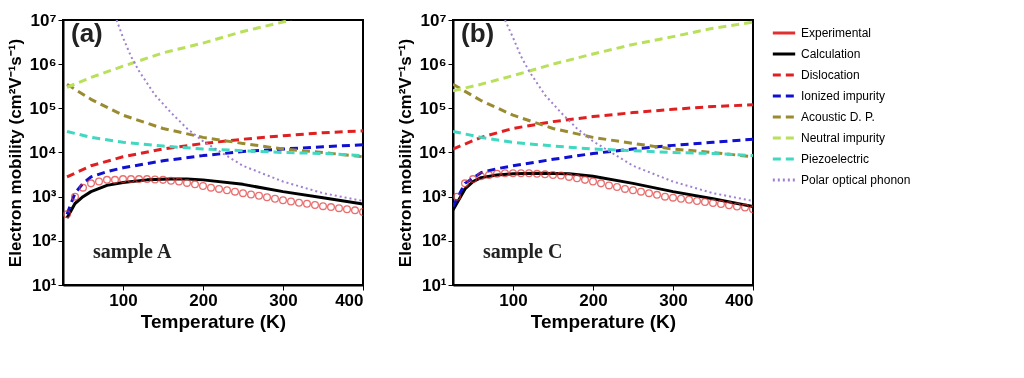 This screenshot has width=1024, height=378. Describe the element at coordinates (856, 180) in the screenshot. I see `legend-label: Polar optical phonon` at that location.